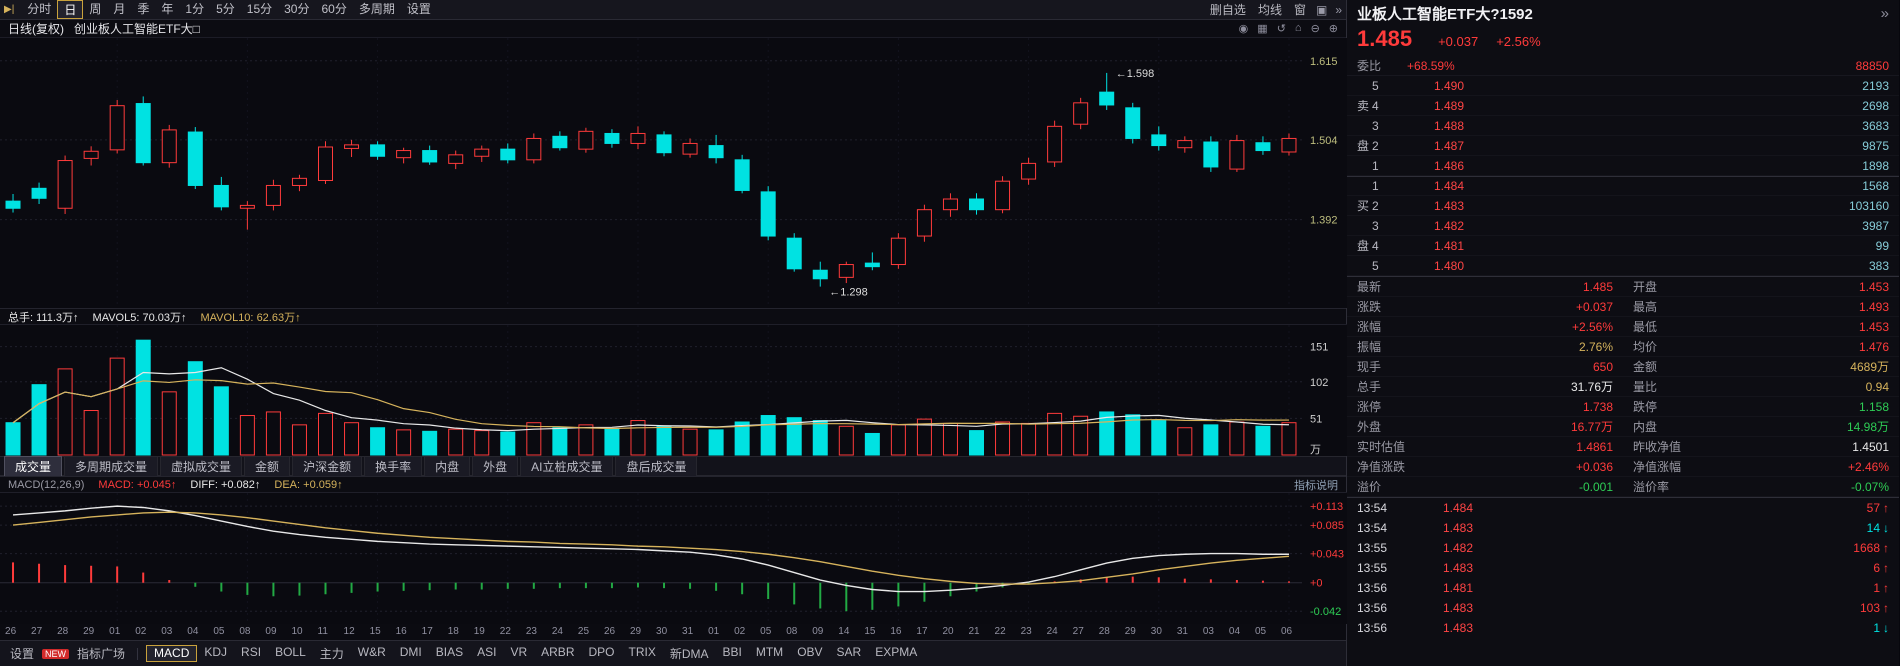 The height and width of the screenshot is (666, 1900). What do you see at coordinates (1375, 205) in the screenshot?
I see `book-level: 2` at bounding box center [1375, 205].